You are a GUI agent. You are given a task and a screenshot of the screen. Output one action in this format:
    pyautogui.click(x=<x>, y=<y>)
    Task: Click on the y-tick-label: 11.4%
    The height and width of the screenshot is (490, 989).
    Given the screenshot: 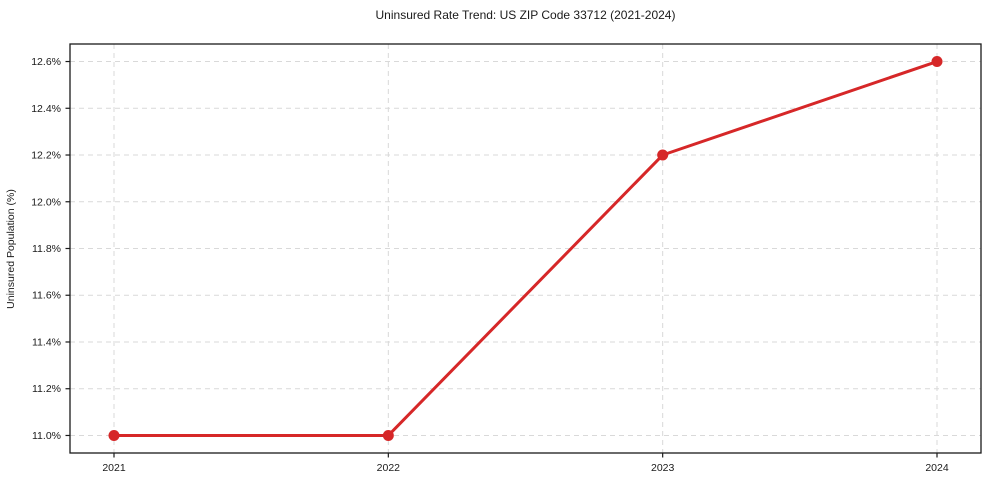 What is the action you would take?
    pyautogui.click(x=46, y=342)
    